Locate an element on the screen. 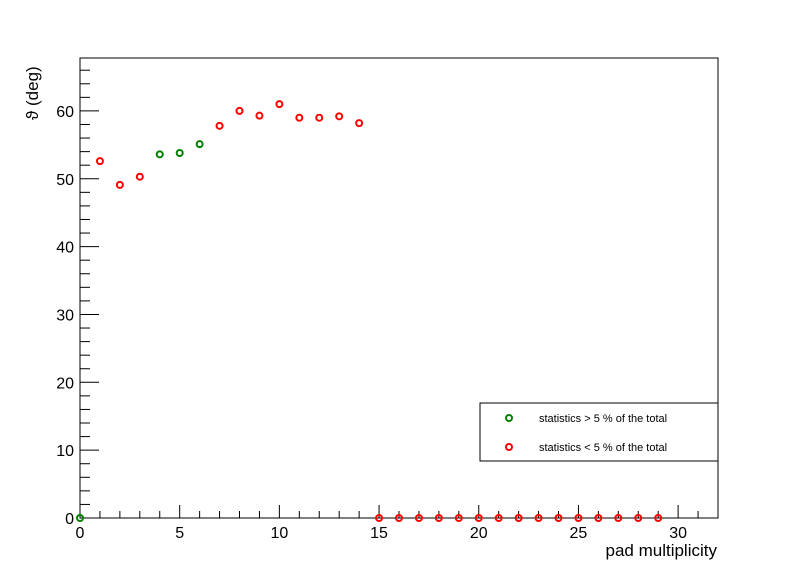 The height and width of the screenshot is (576, 798). x-tick-label: 15 is located at coordinates (379, 533).